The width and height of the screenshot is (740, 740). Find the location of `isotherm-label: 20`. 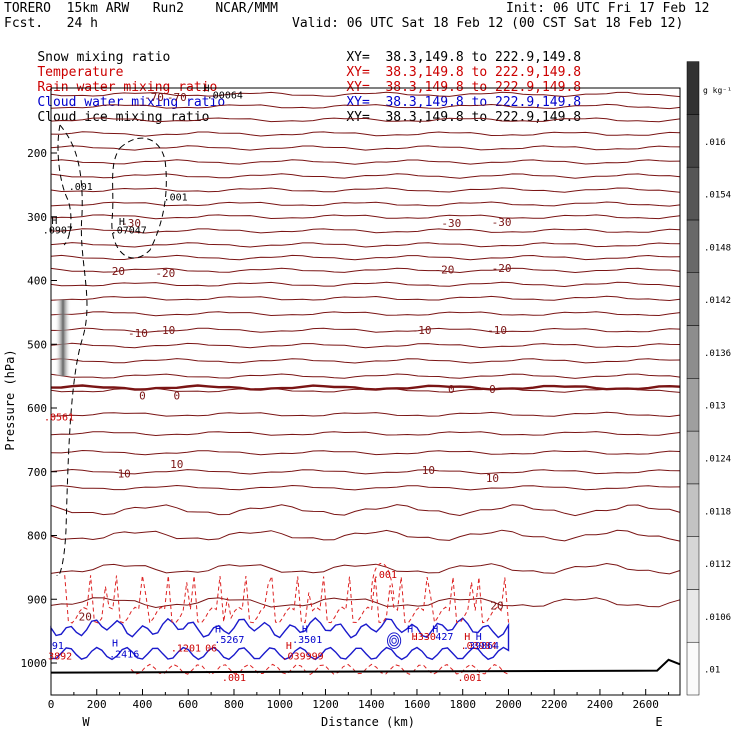

isotherm-label: 20 is located at coordinates (496, 606).